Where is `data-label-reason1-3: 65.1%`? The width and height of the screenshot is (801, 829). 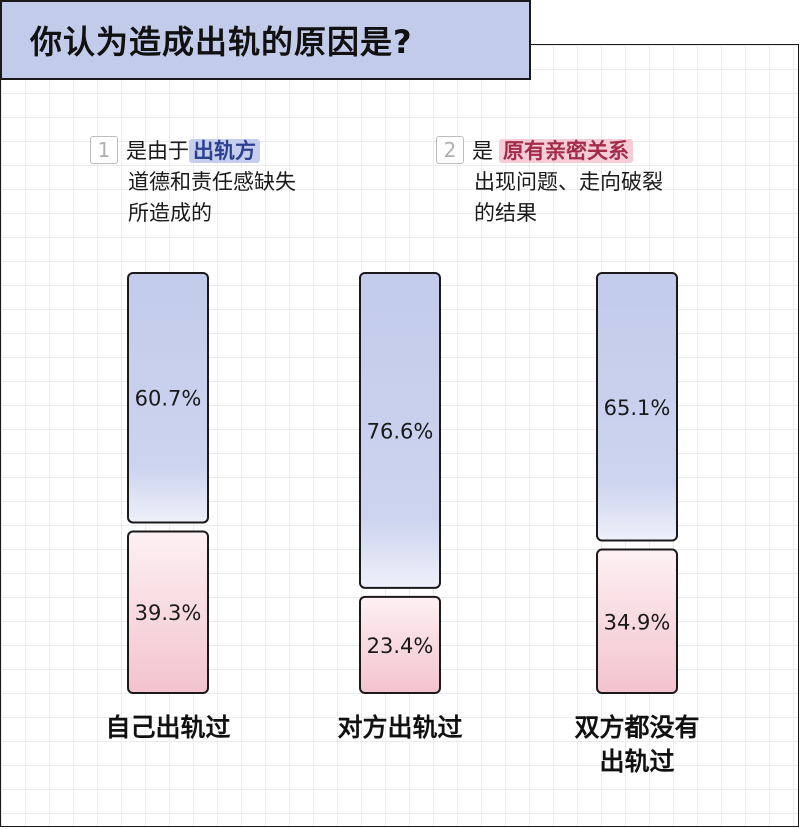 data-label-reason1-3: 65.1% is located at coordinates (637, 408).